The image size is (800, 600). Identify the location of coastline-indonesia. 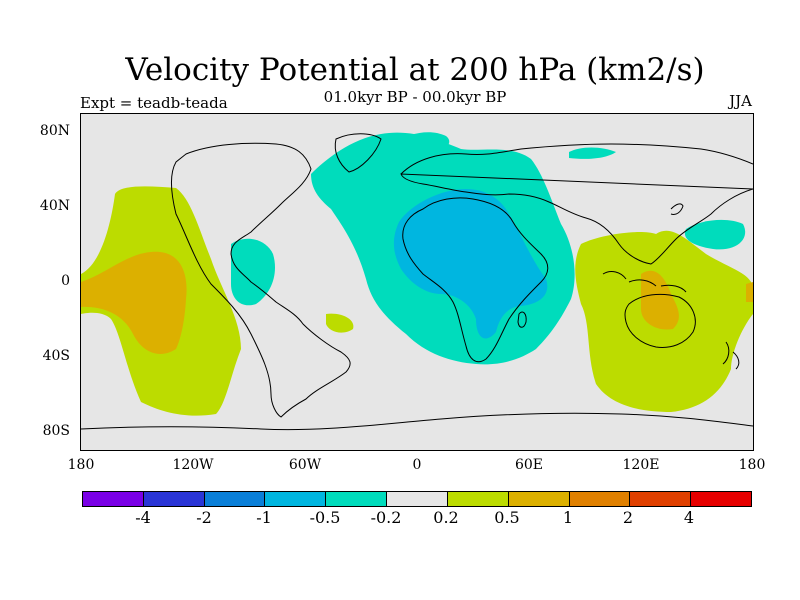
(644, 282).